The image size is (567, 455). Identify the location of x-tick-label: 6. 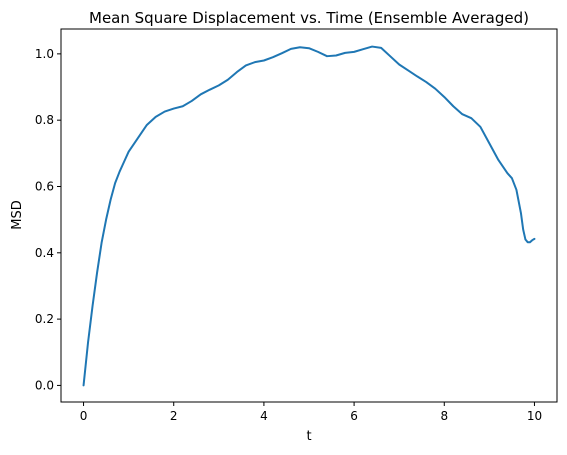
(354, 416).